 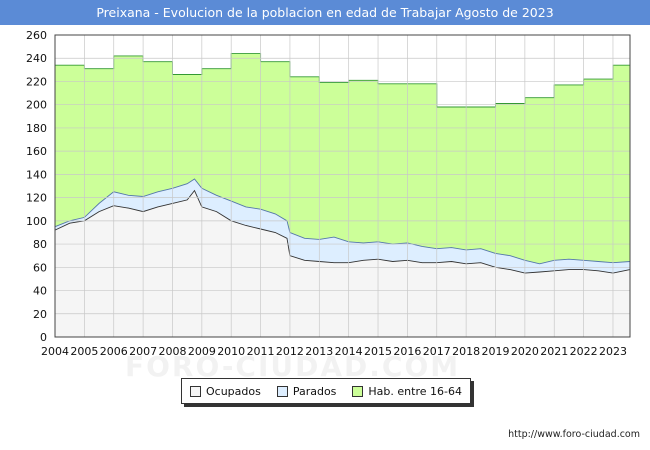 I want to click on chart-legend: Ocupados Parados Hab. entre 16-64, so click(x=326, y=391).